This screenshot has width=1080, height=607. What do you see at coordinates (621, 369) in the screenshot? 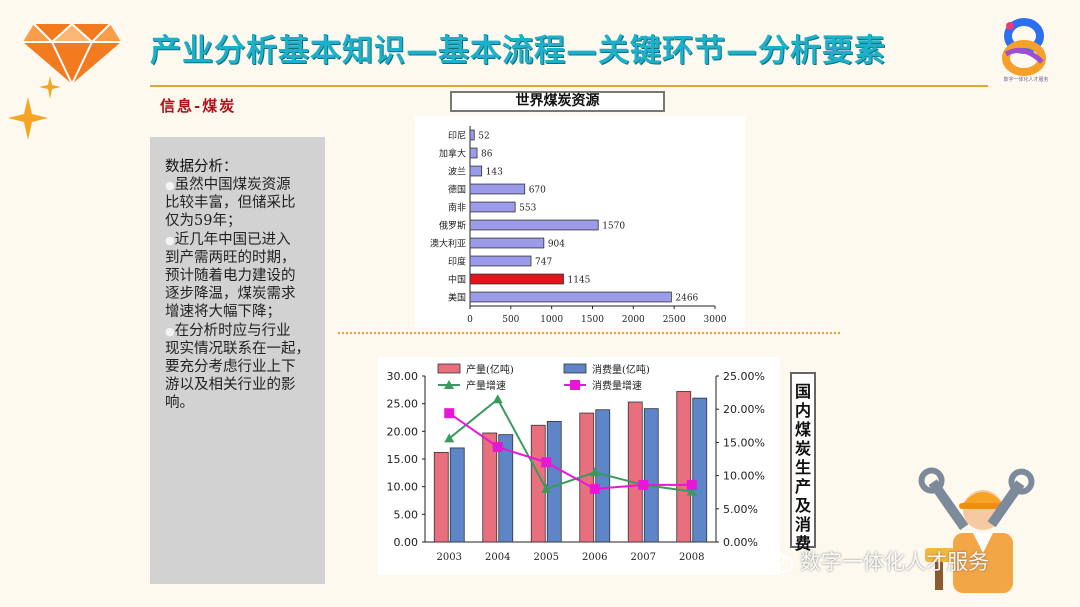
I see `legend-label: 消费量(亿吨)` at bounding box center [621, 369].